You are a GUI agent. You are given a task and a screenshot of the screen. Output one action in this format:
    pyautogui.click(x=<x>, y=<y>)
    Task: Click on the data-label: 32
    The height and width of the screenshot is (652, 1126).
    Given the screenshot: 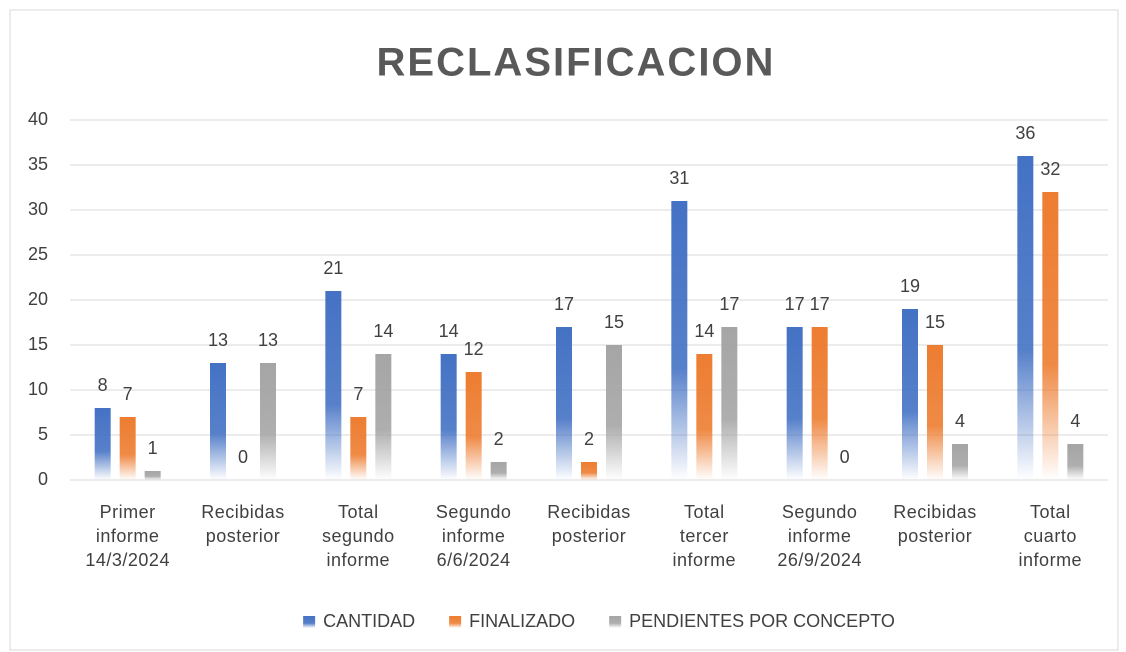 What is the action you would take?
    pyautogui.click(x=1050, y=169)
    